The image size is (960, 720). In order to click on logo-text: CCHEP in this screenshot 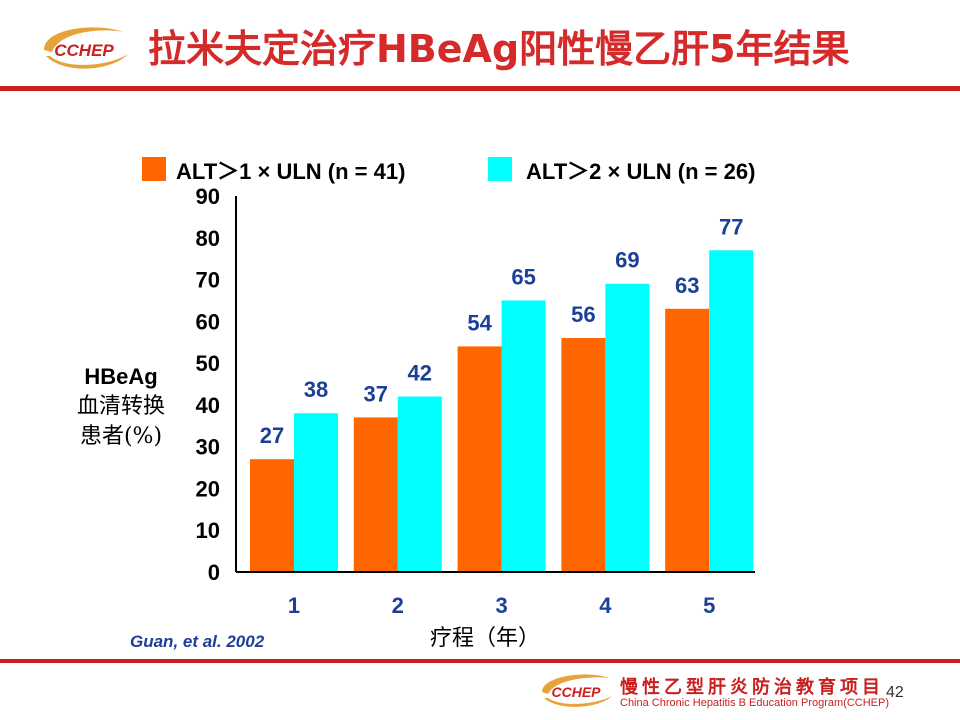, I will do `click(84, 50)`.